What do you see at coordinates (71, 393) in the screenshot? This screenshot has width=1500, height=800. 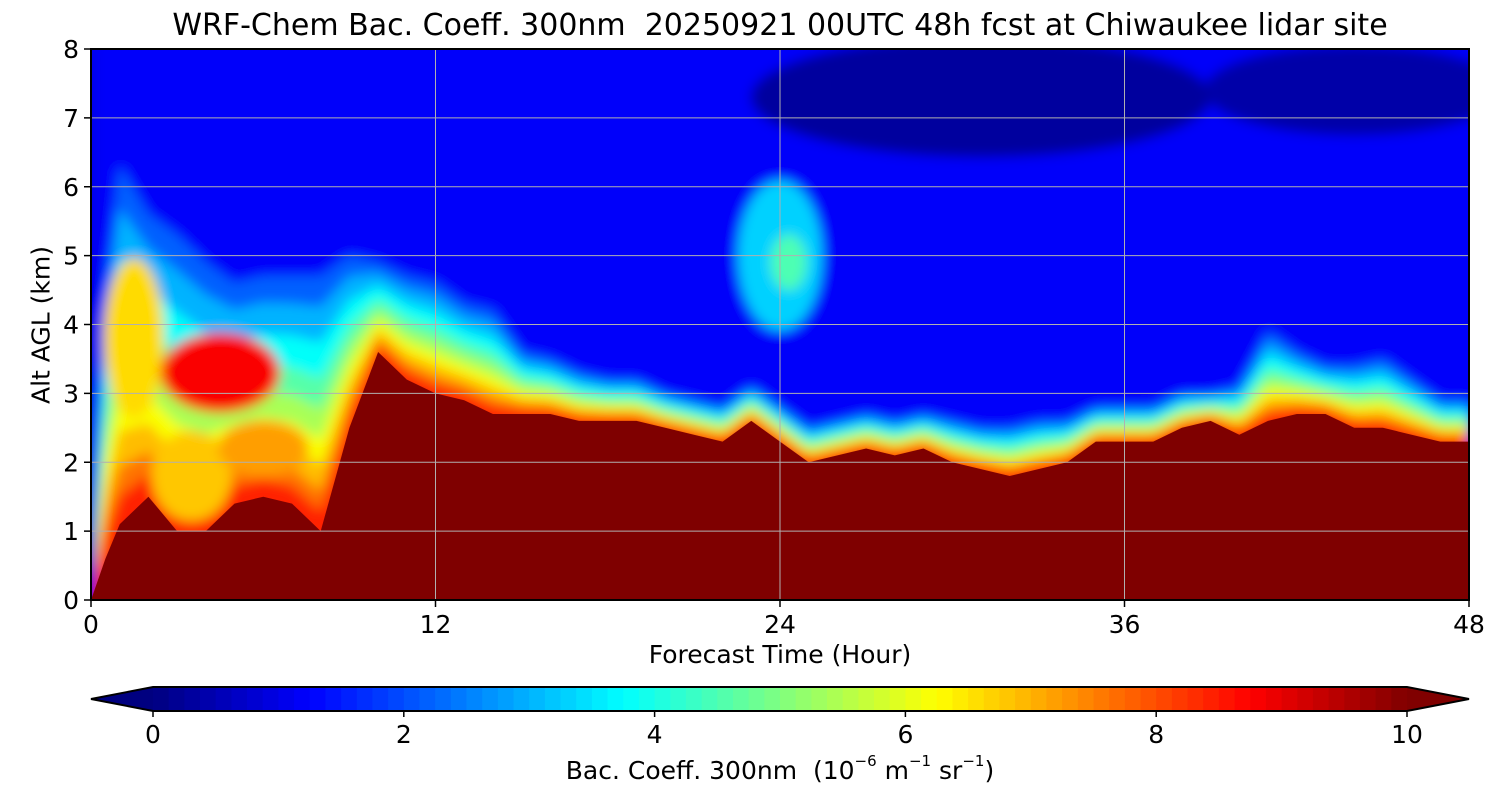 I see `y-tick-label: 3` at bounding box center [71, 393].